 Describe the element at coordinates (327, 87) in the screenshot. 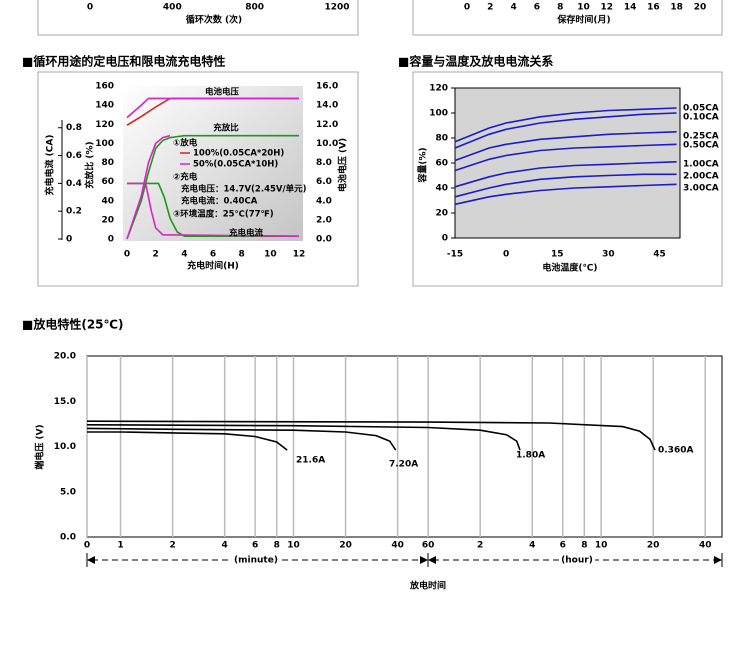

I see `y2-tick-label: 16.0` at that location.